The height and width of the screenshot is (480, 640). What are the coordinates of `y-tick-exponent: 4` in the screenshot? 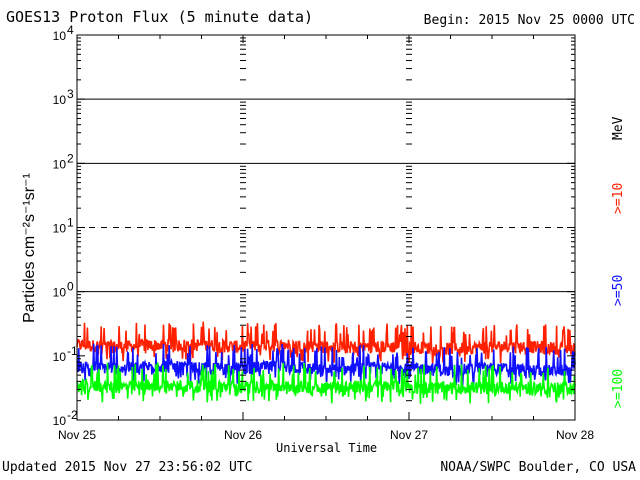 It's located at (70, 30).